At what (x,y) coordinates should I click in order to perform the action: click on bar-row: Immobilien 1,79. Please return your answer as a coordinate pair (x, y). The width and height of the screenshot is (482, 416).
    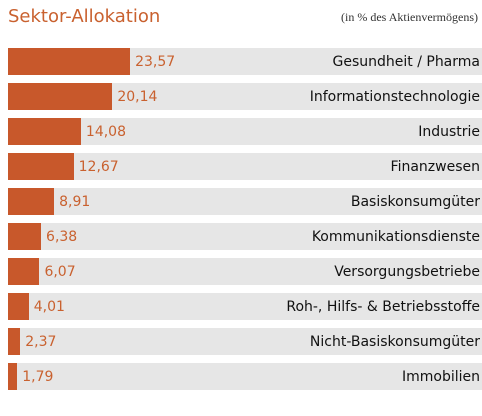
    Looking at the image, I should click on (245, 376).